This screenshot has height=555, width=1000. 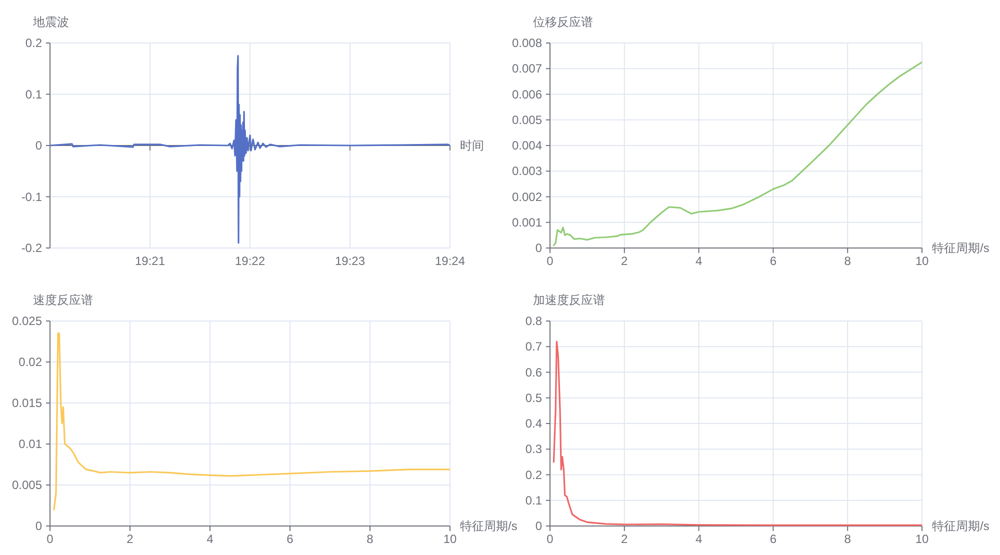 What do you see at coordinates (527, 69) in the screenshot?
I see `y-tick-label: 0.007` at bounding box center [527, 69].